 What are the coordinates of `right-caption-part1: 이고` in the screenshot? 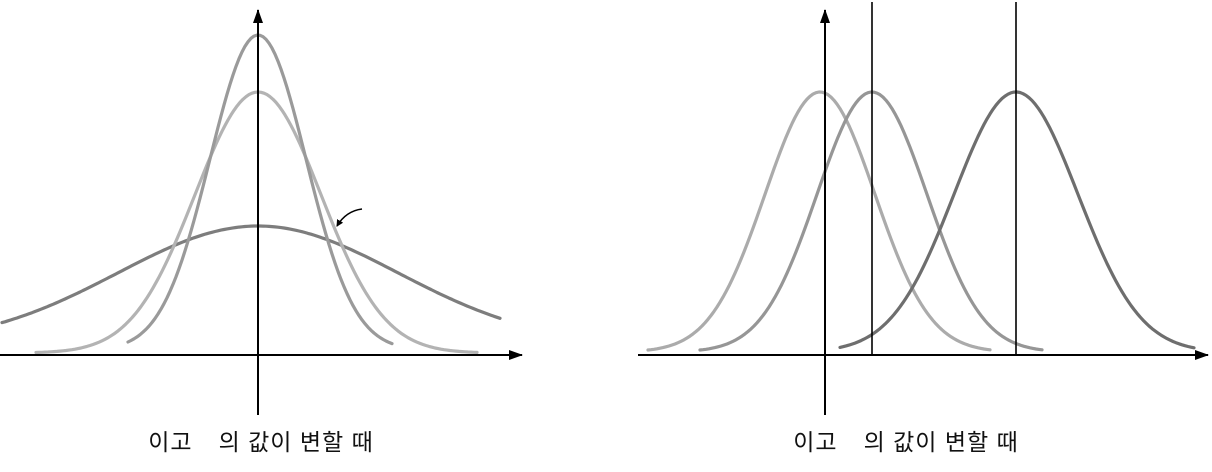 It's located at (815, 442).